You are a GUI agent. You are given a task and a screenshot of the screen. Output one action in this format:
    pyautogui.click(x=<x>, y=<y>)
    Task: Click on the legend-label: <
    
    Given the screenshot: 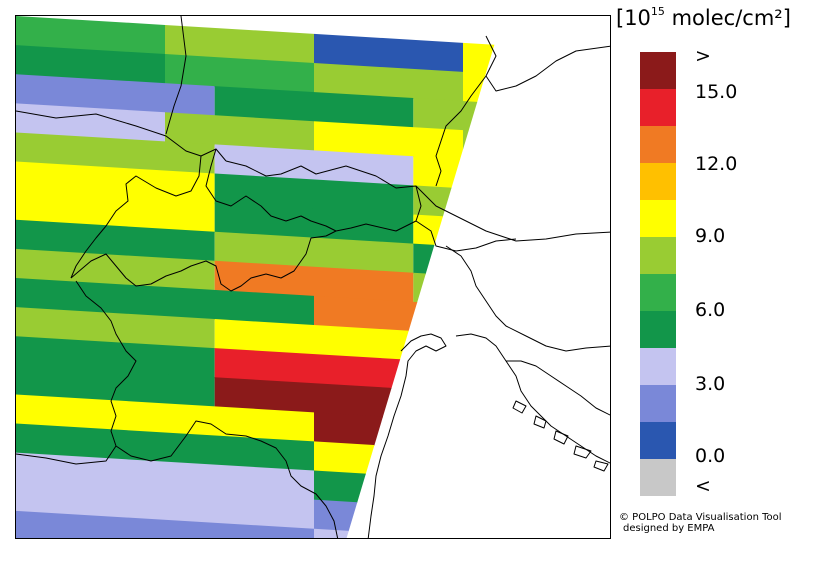 What is the action you would take?
    pyautogui.click(x=703, y=486)
    